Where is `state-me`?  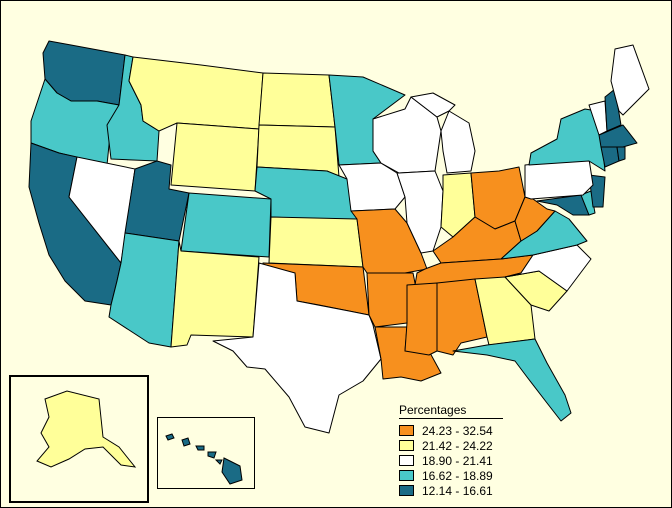 state-me is located at coordinates (630, 80).